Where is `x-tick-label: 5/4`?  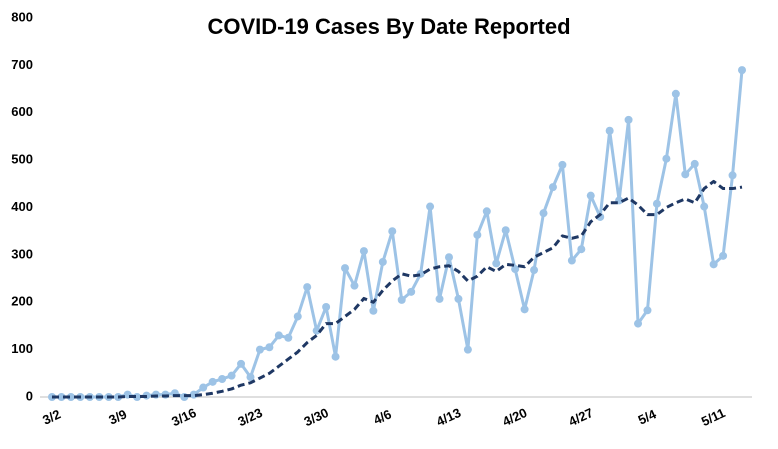 x-tick-label: 5/4 is located at coordinates (647, 417).